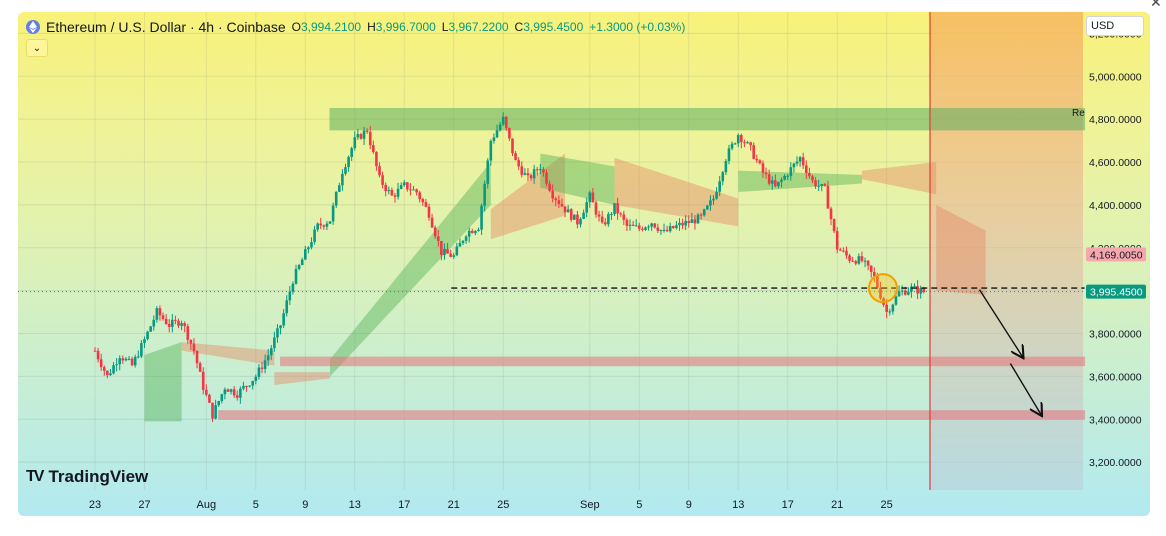  What do you see at coordinates (1115, 206) in the screenshot?
I see `y-tick-label: 4,400.0000` at bounding box center [1115, 206].